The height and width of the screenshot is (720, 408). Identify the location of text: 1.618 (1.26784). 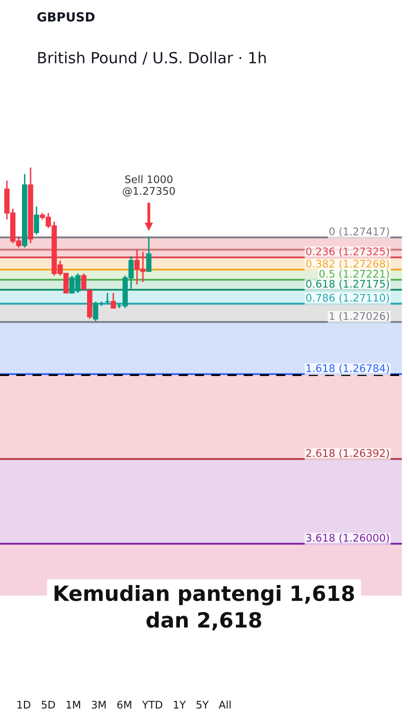
(347, 369).